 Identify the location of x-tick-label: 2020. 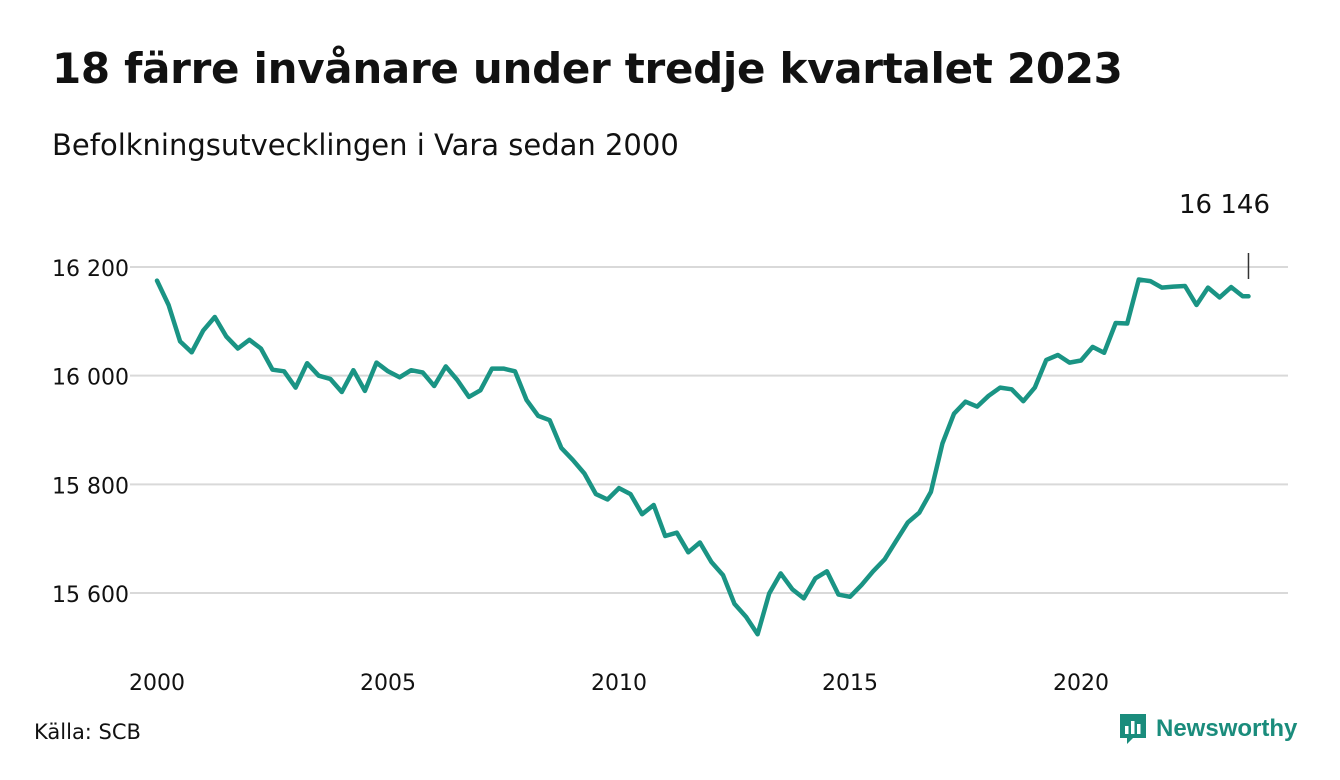
(1081, 683).